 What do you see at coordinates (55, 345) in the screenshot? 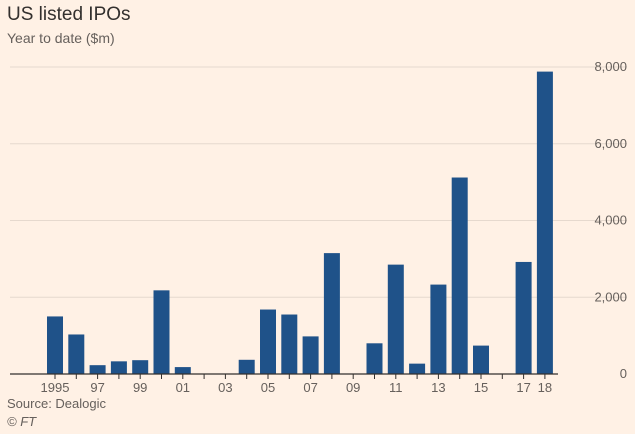
I see `bar-1995` at bounding box center [55, 345].